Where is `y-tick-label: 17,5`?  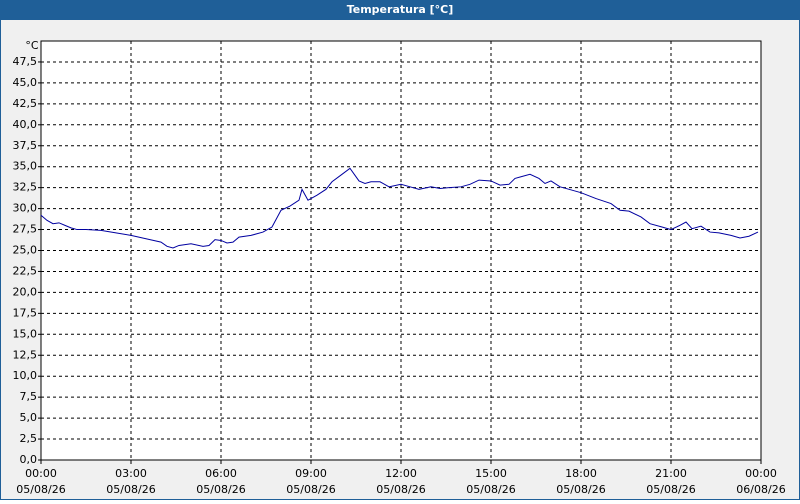 y-tick-label: 17,5 is located at coordinates (25, 312).